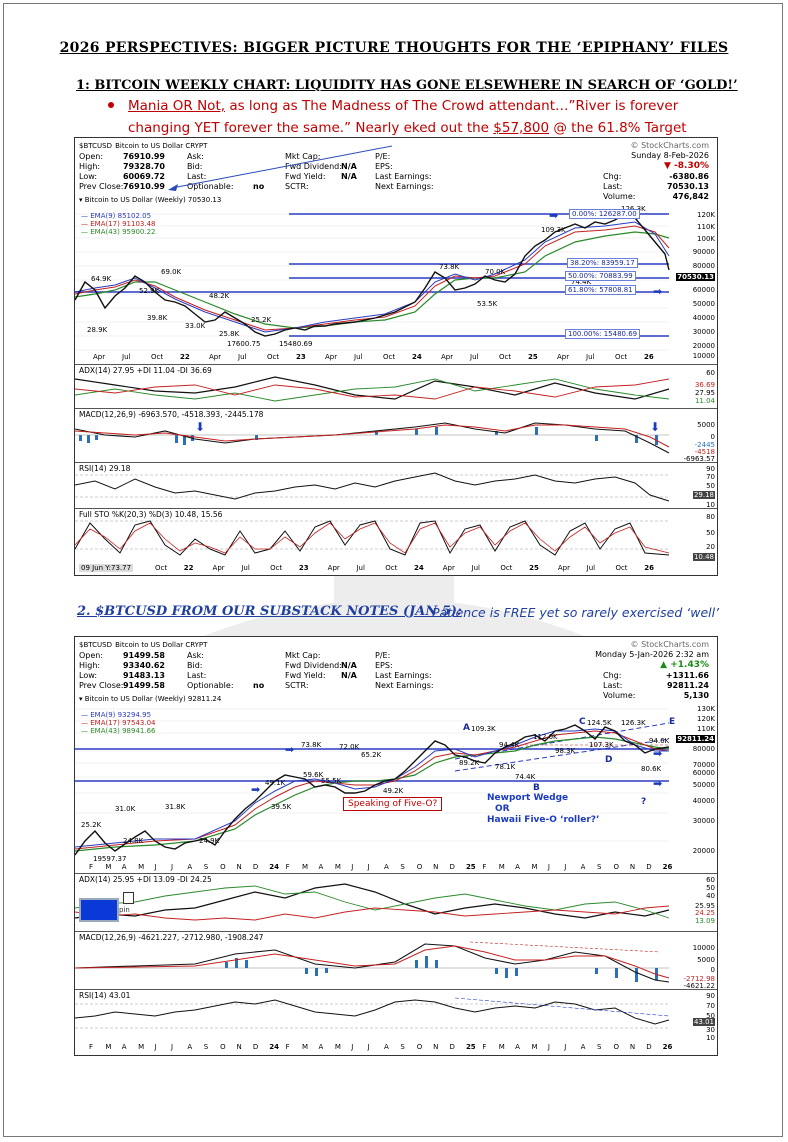 This screenshot has height=1142, width=788. Describe the element at coordinates (470, 867) in the screenshot. I see `x-tick-label: 25` at that location.